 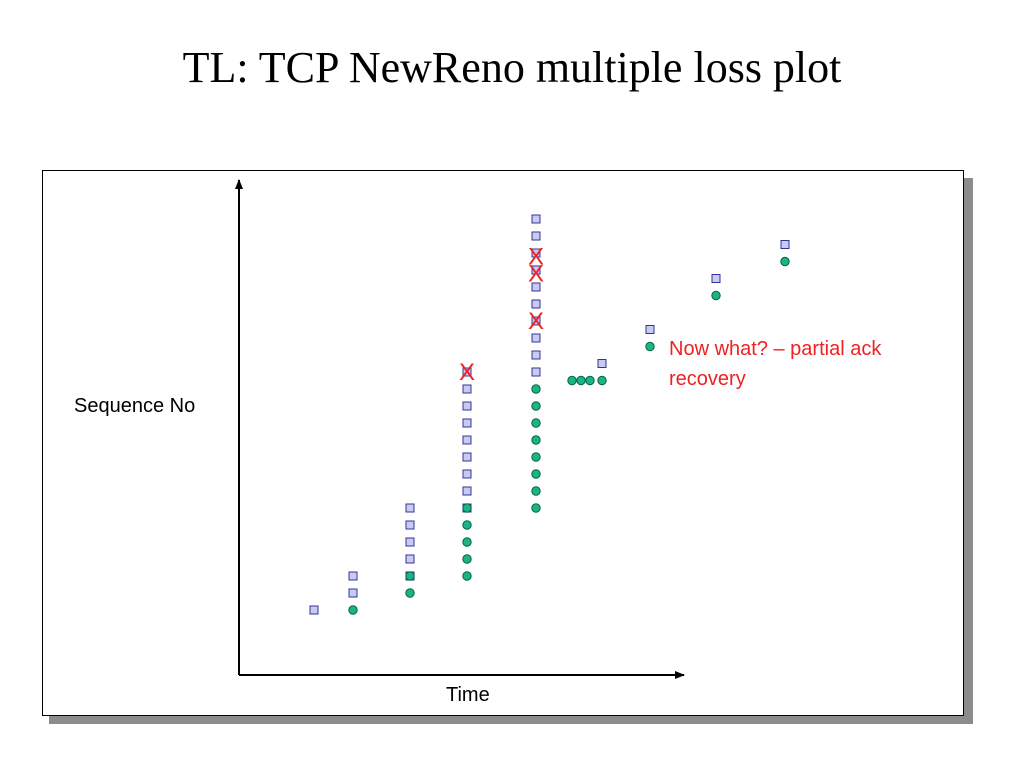 I want to click on annotation-text: Now what? – partial ack recovery, so click(x=775, y=364).